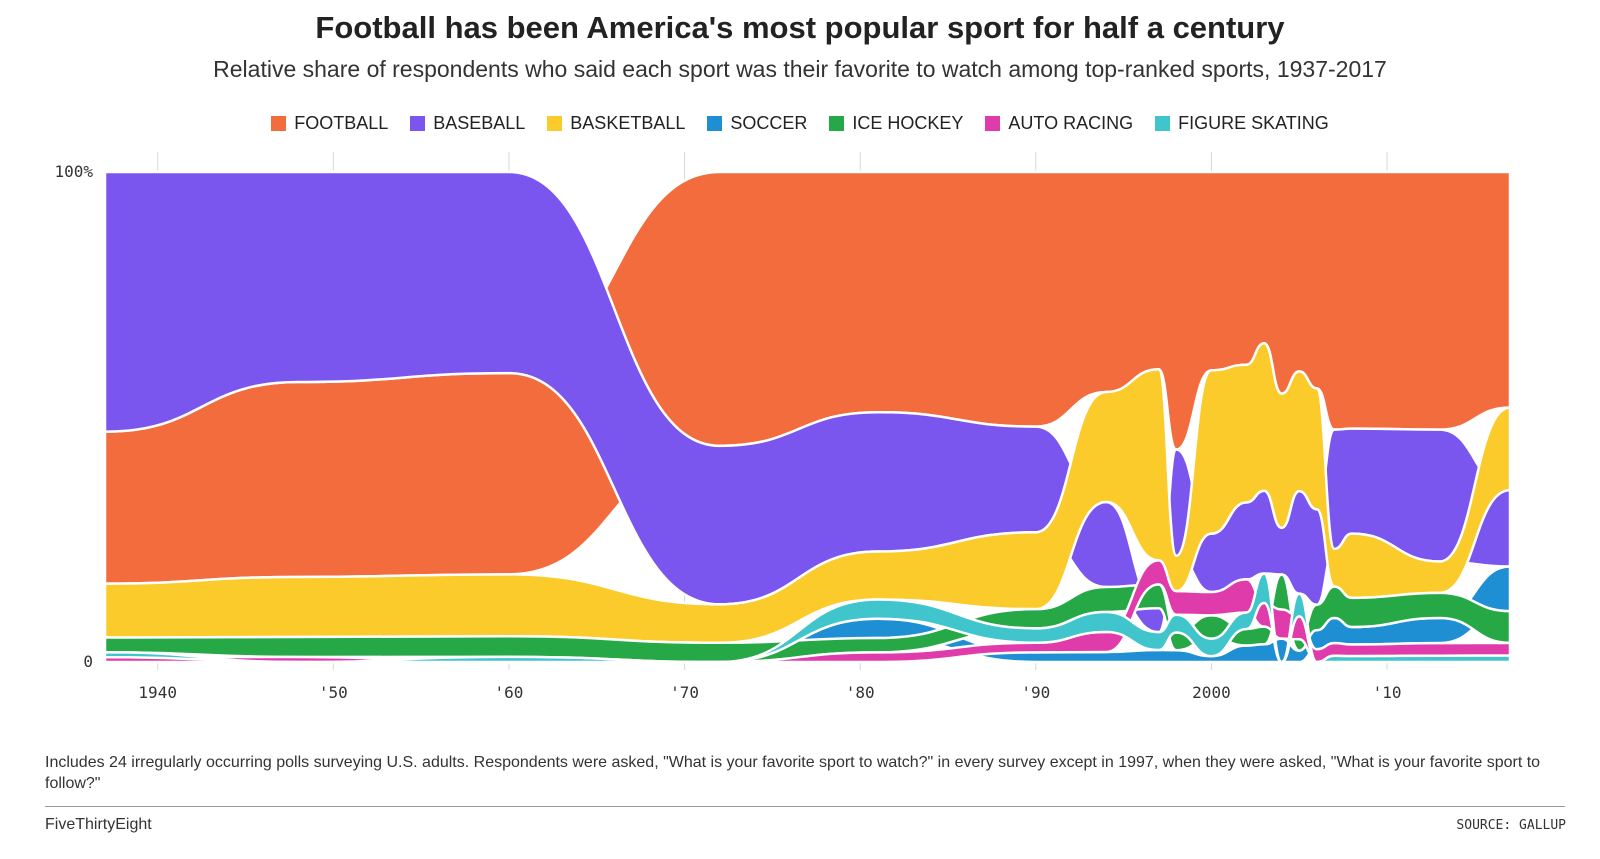 The width and height of the screenshot is (1600, 859). What do you see at coordinates (715, 123) in the screenshot?
I see `legend-swatch-soccer` at bounding box center [715, 123].